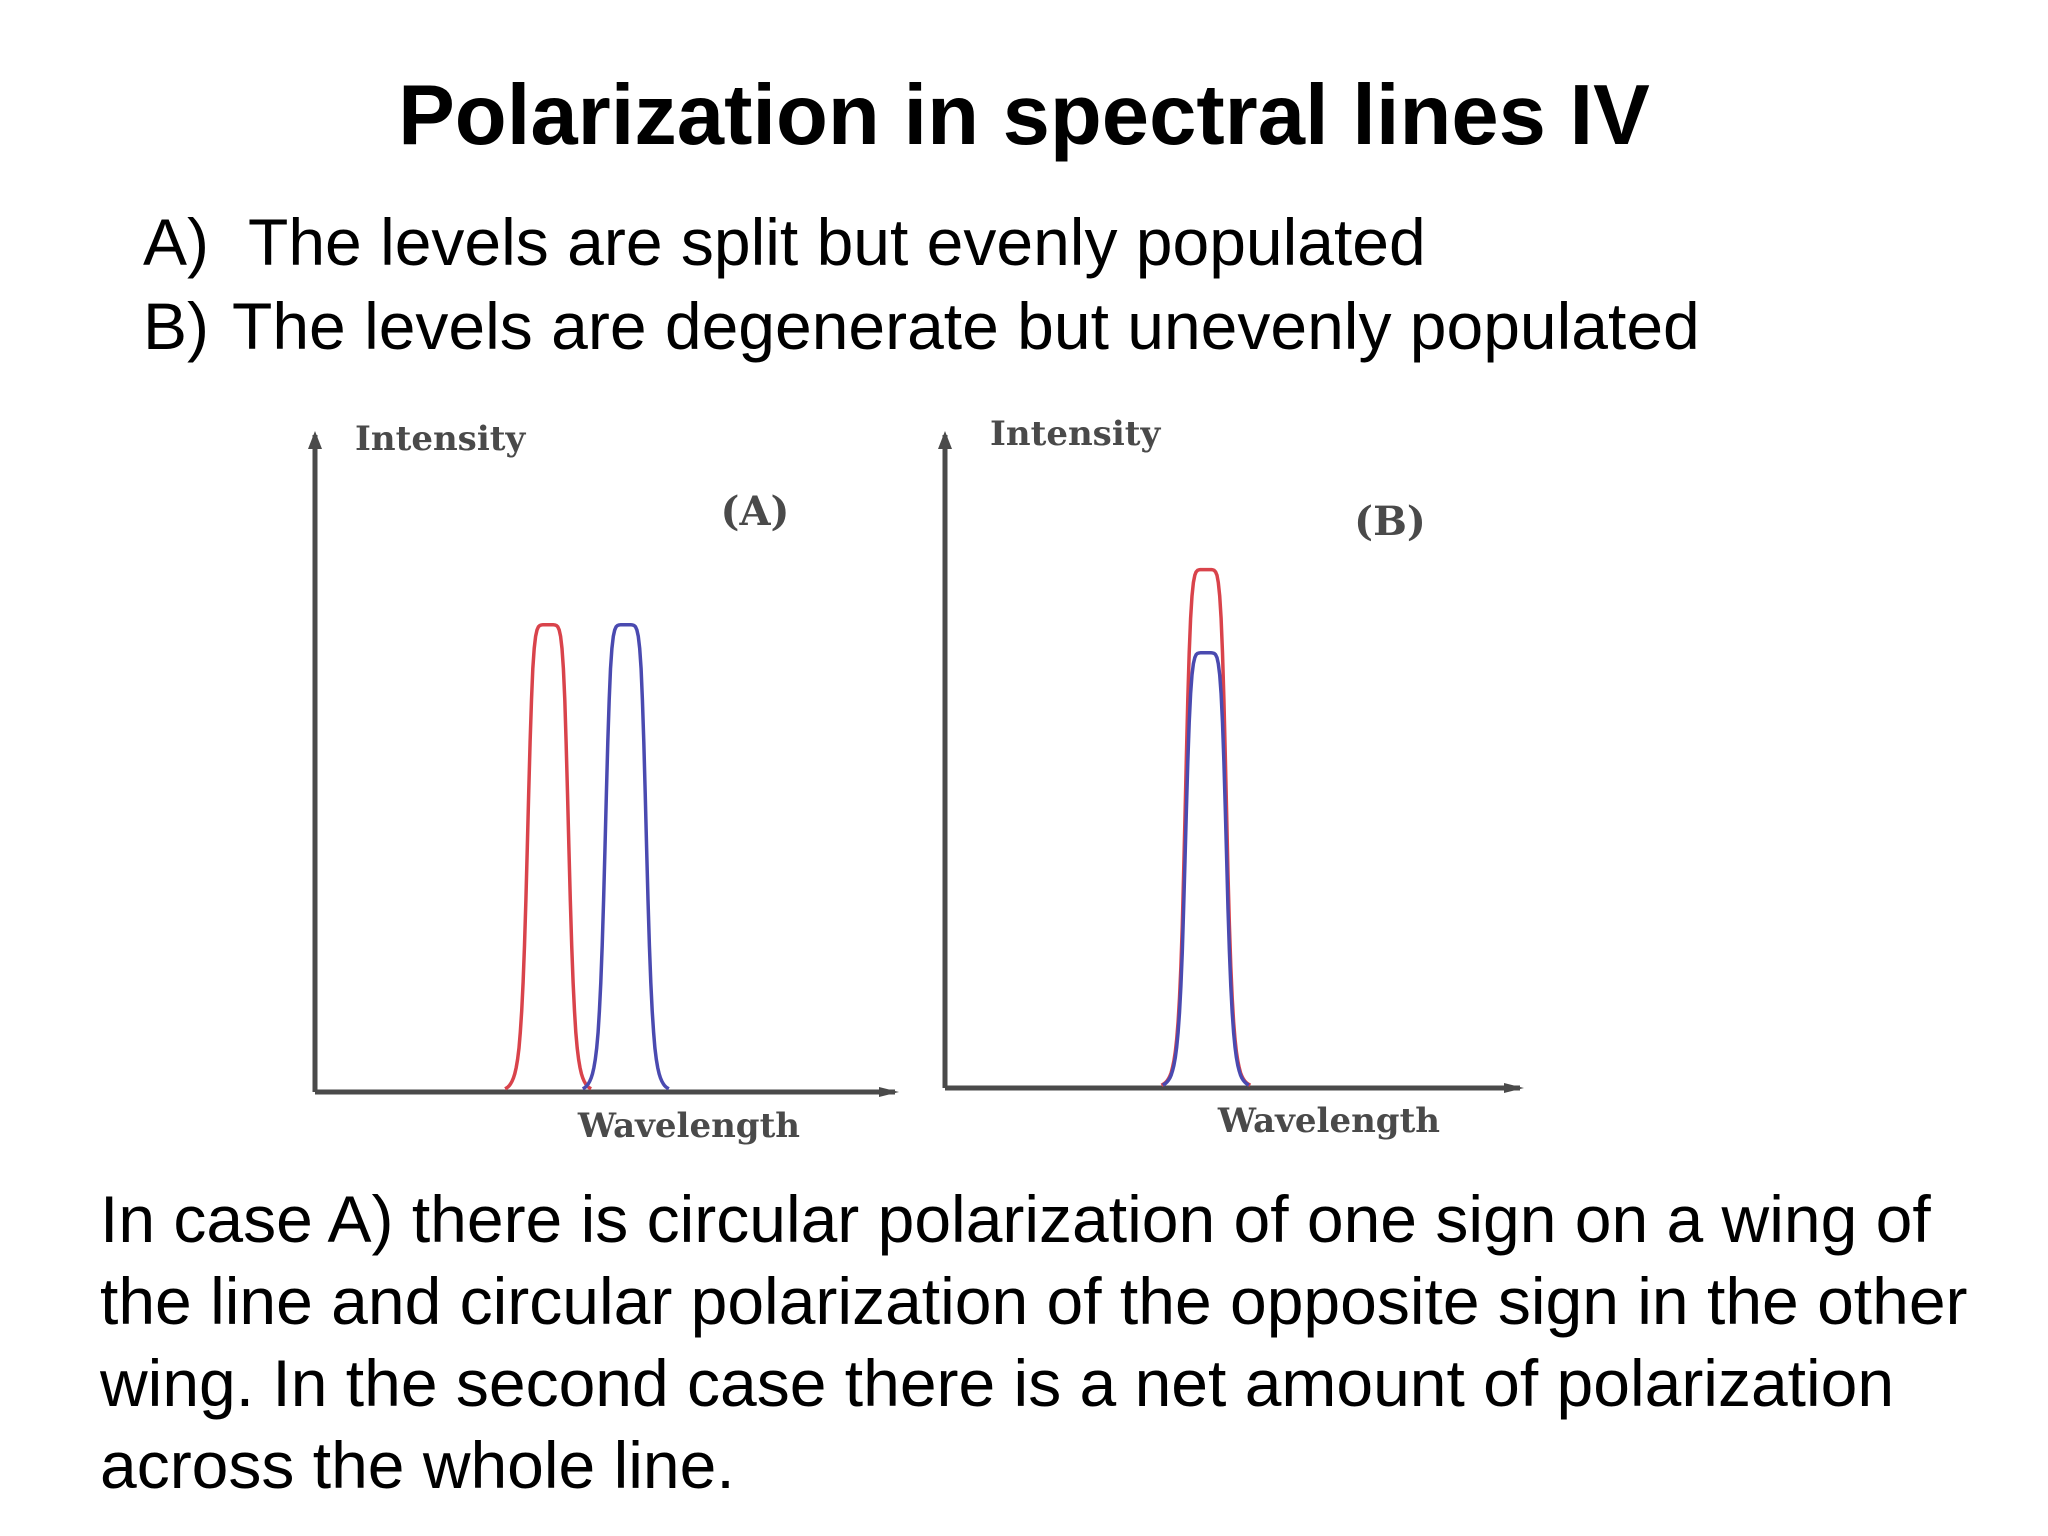 This screenshot has width=2048, height=1536. What do you see at coordinates (1514, 1088) in the screenshot?
I see `x-axis-arrow-b` at bounding box center [1514, 1088].